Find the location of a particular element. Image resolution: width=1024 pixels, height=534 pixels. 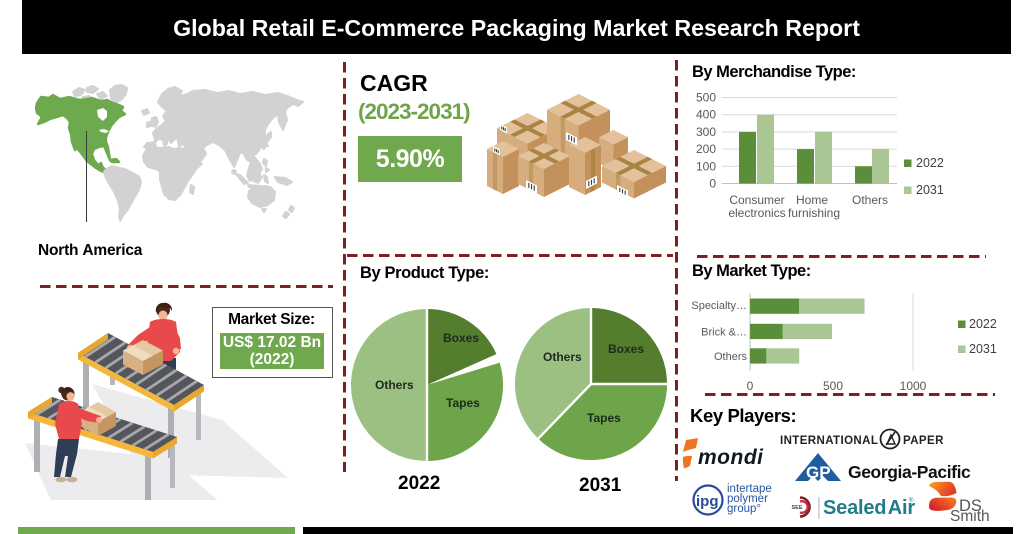

svg-text: PAPER is located at coordinates (923, 441).